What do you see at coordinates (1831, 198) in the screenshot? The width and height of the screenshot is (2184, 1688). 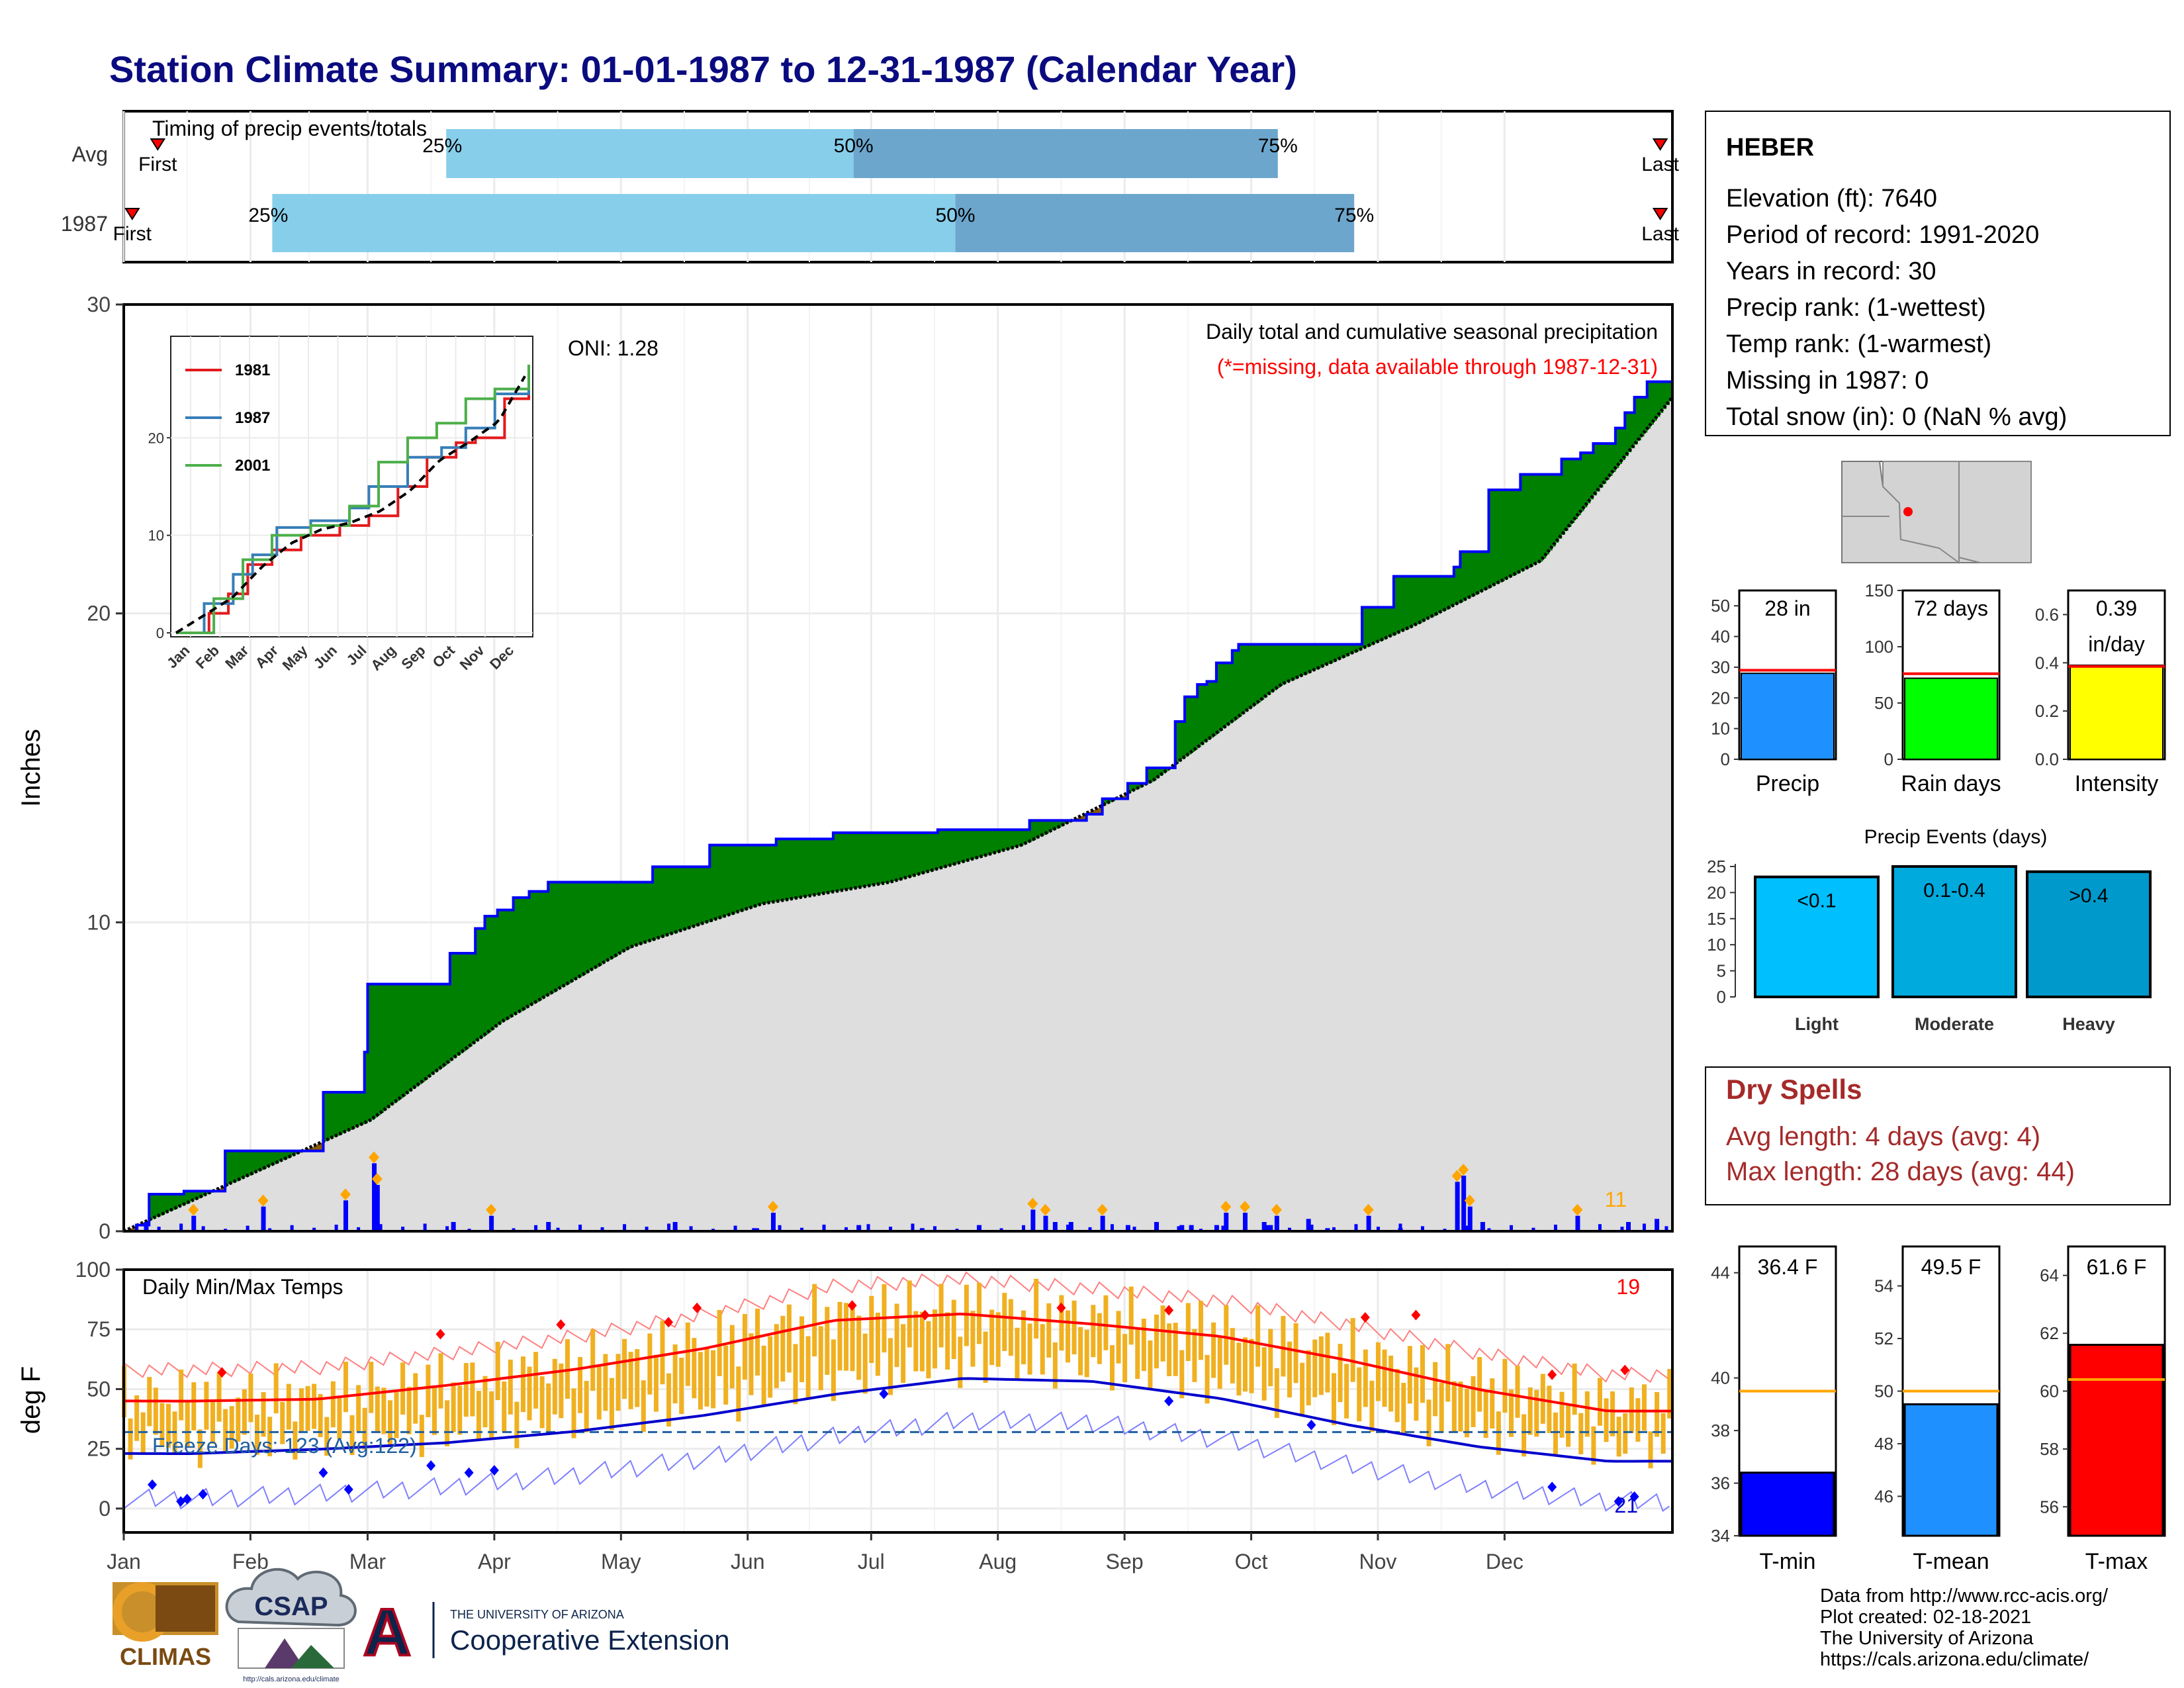 I see `station-info-line: Elevation (ft): 7640` at bounding box center [1831, 198].